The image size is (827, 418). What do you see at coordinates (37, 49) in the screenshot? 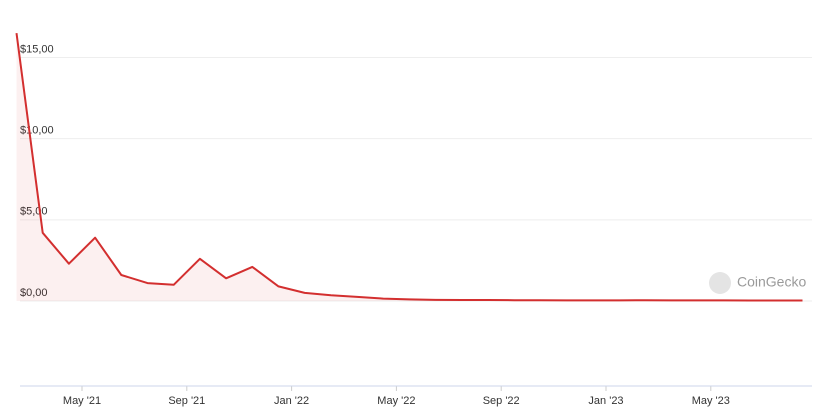
I see `y-tick-label: $15,00` at bounding box center [37, 49].